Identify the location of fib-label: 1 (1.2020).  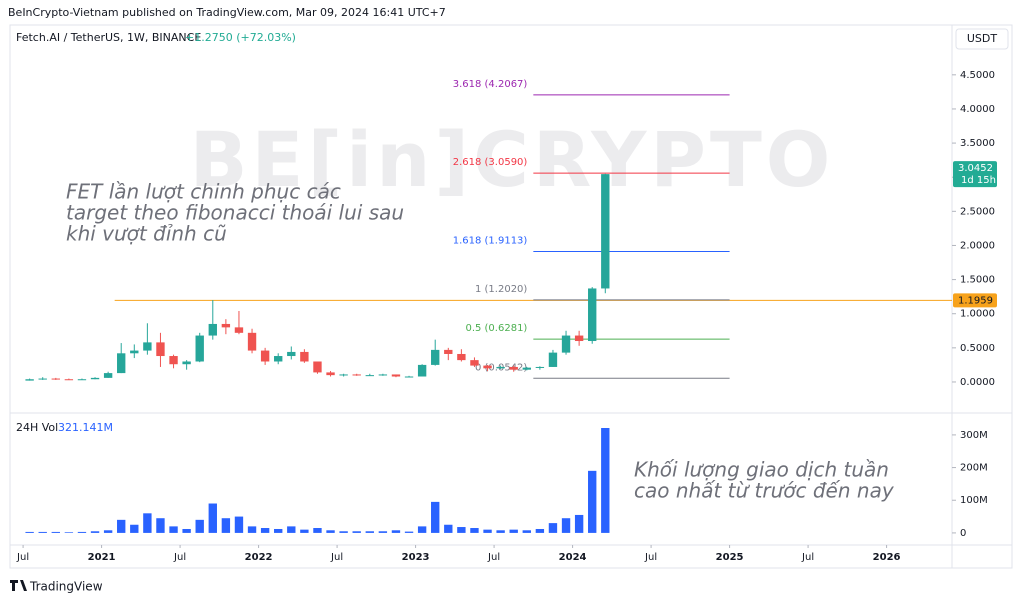
(501, 289).